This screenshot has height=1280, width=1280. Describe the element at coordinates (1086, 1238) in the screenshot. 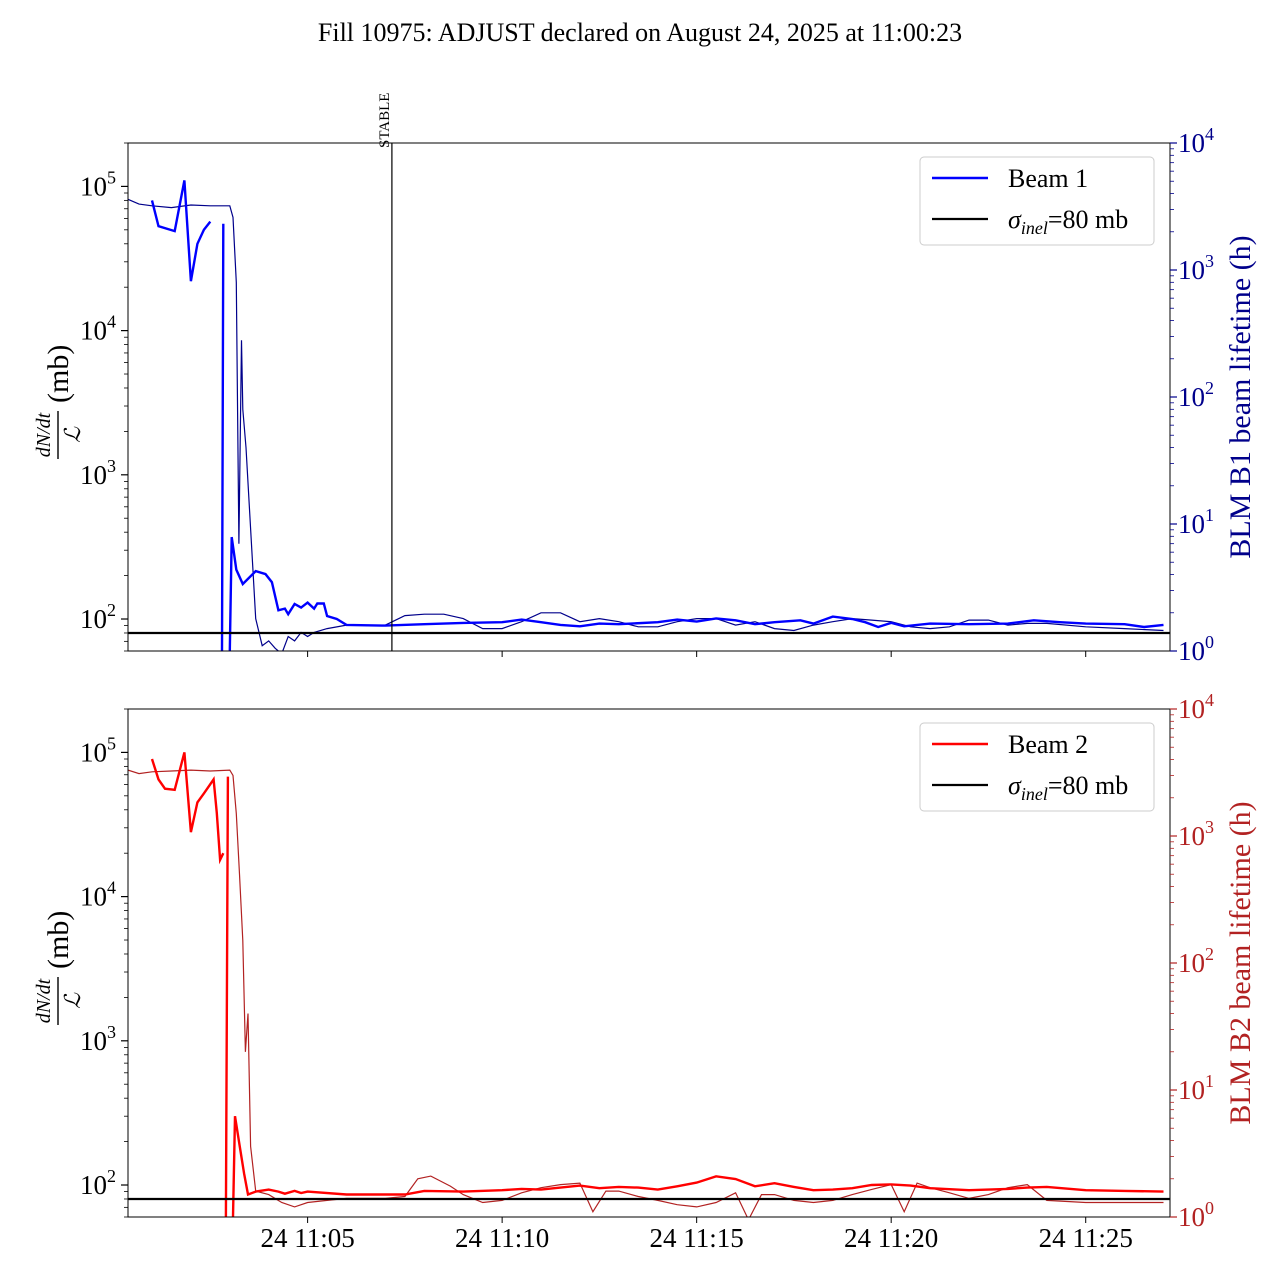

I see `x-tick-label: 24 11:25` at that location.